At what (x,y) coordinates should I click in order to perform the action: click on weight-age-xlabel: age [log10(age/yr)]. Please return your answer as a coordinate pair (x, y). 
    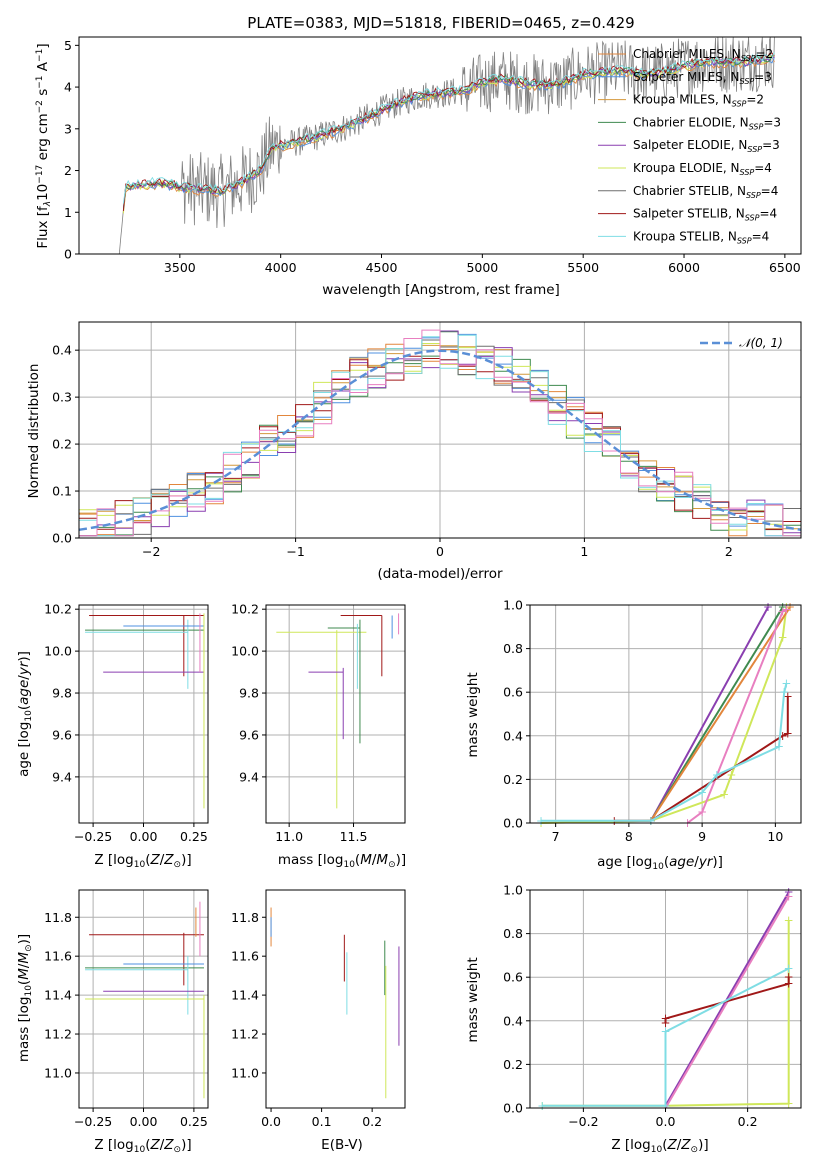
    Looking at the image, I should click on (660, 863).